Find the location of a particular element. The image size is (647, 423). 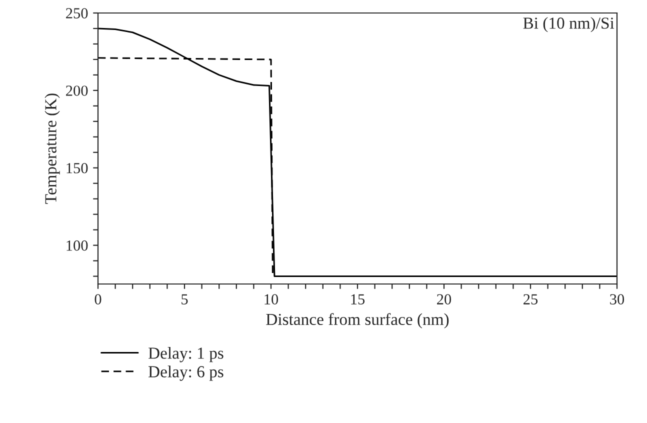

y-tick-label: 100 is located at coordinates (77, 245).